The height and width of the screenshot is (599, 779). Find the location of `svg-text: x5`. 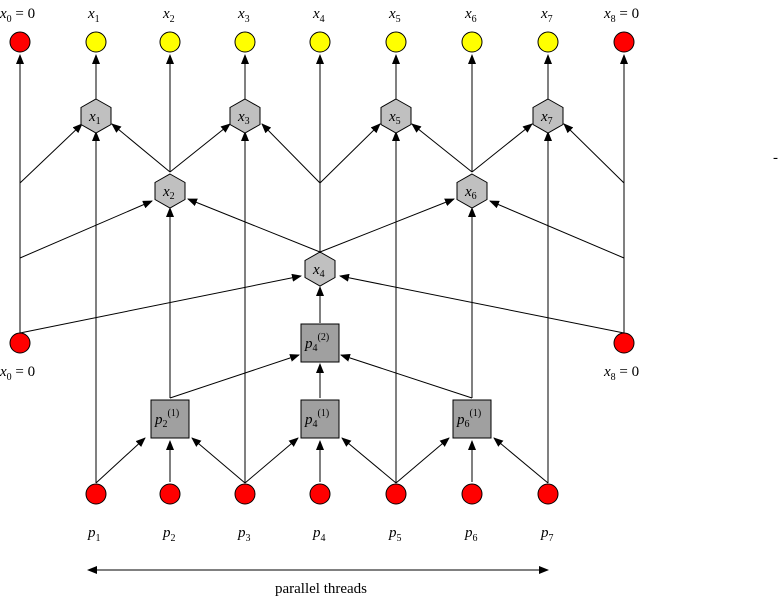

svg-text: x5 is located at coordinates (394, 118).